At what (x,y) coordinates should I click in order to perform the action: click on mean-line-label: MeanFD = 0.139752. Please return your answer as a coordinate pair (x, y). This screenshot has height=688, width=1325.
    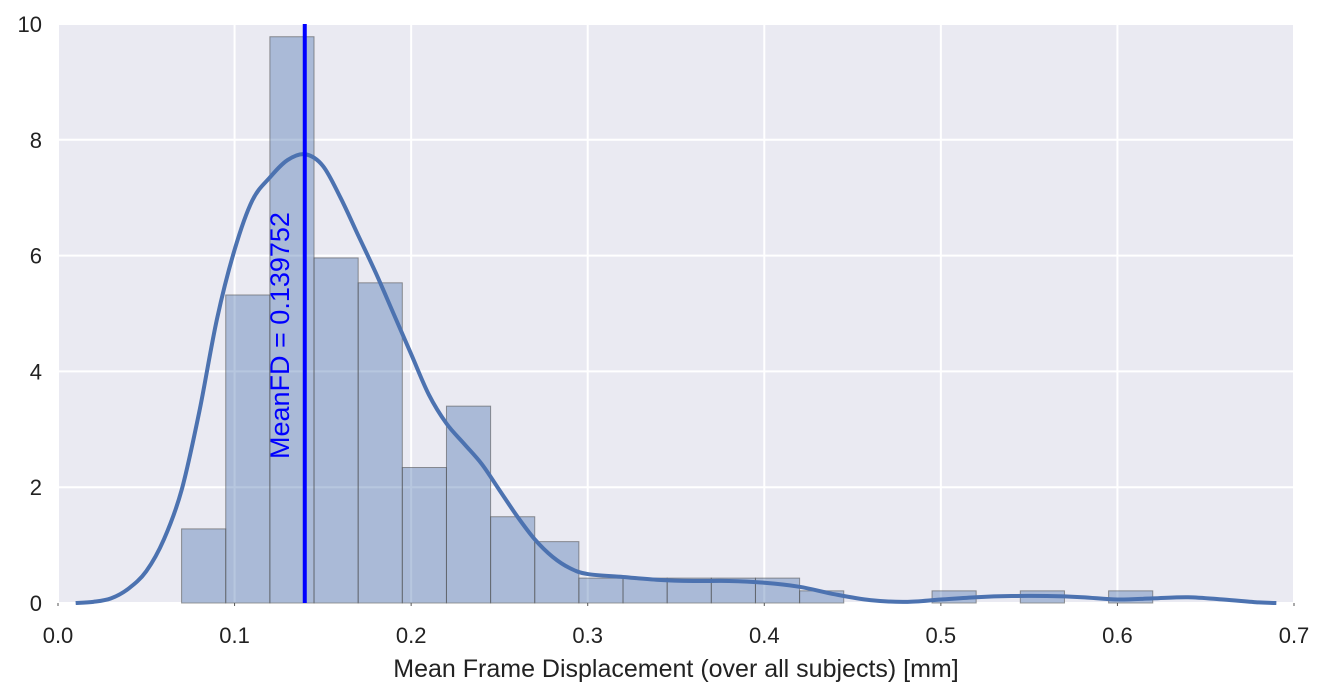
    Looking at the image, I should click on (280, 335).